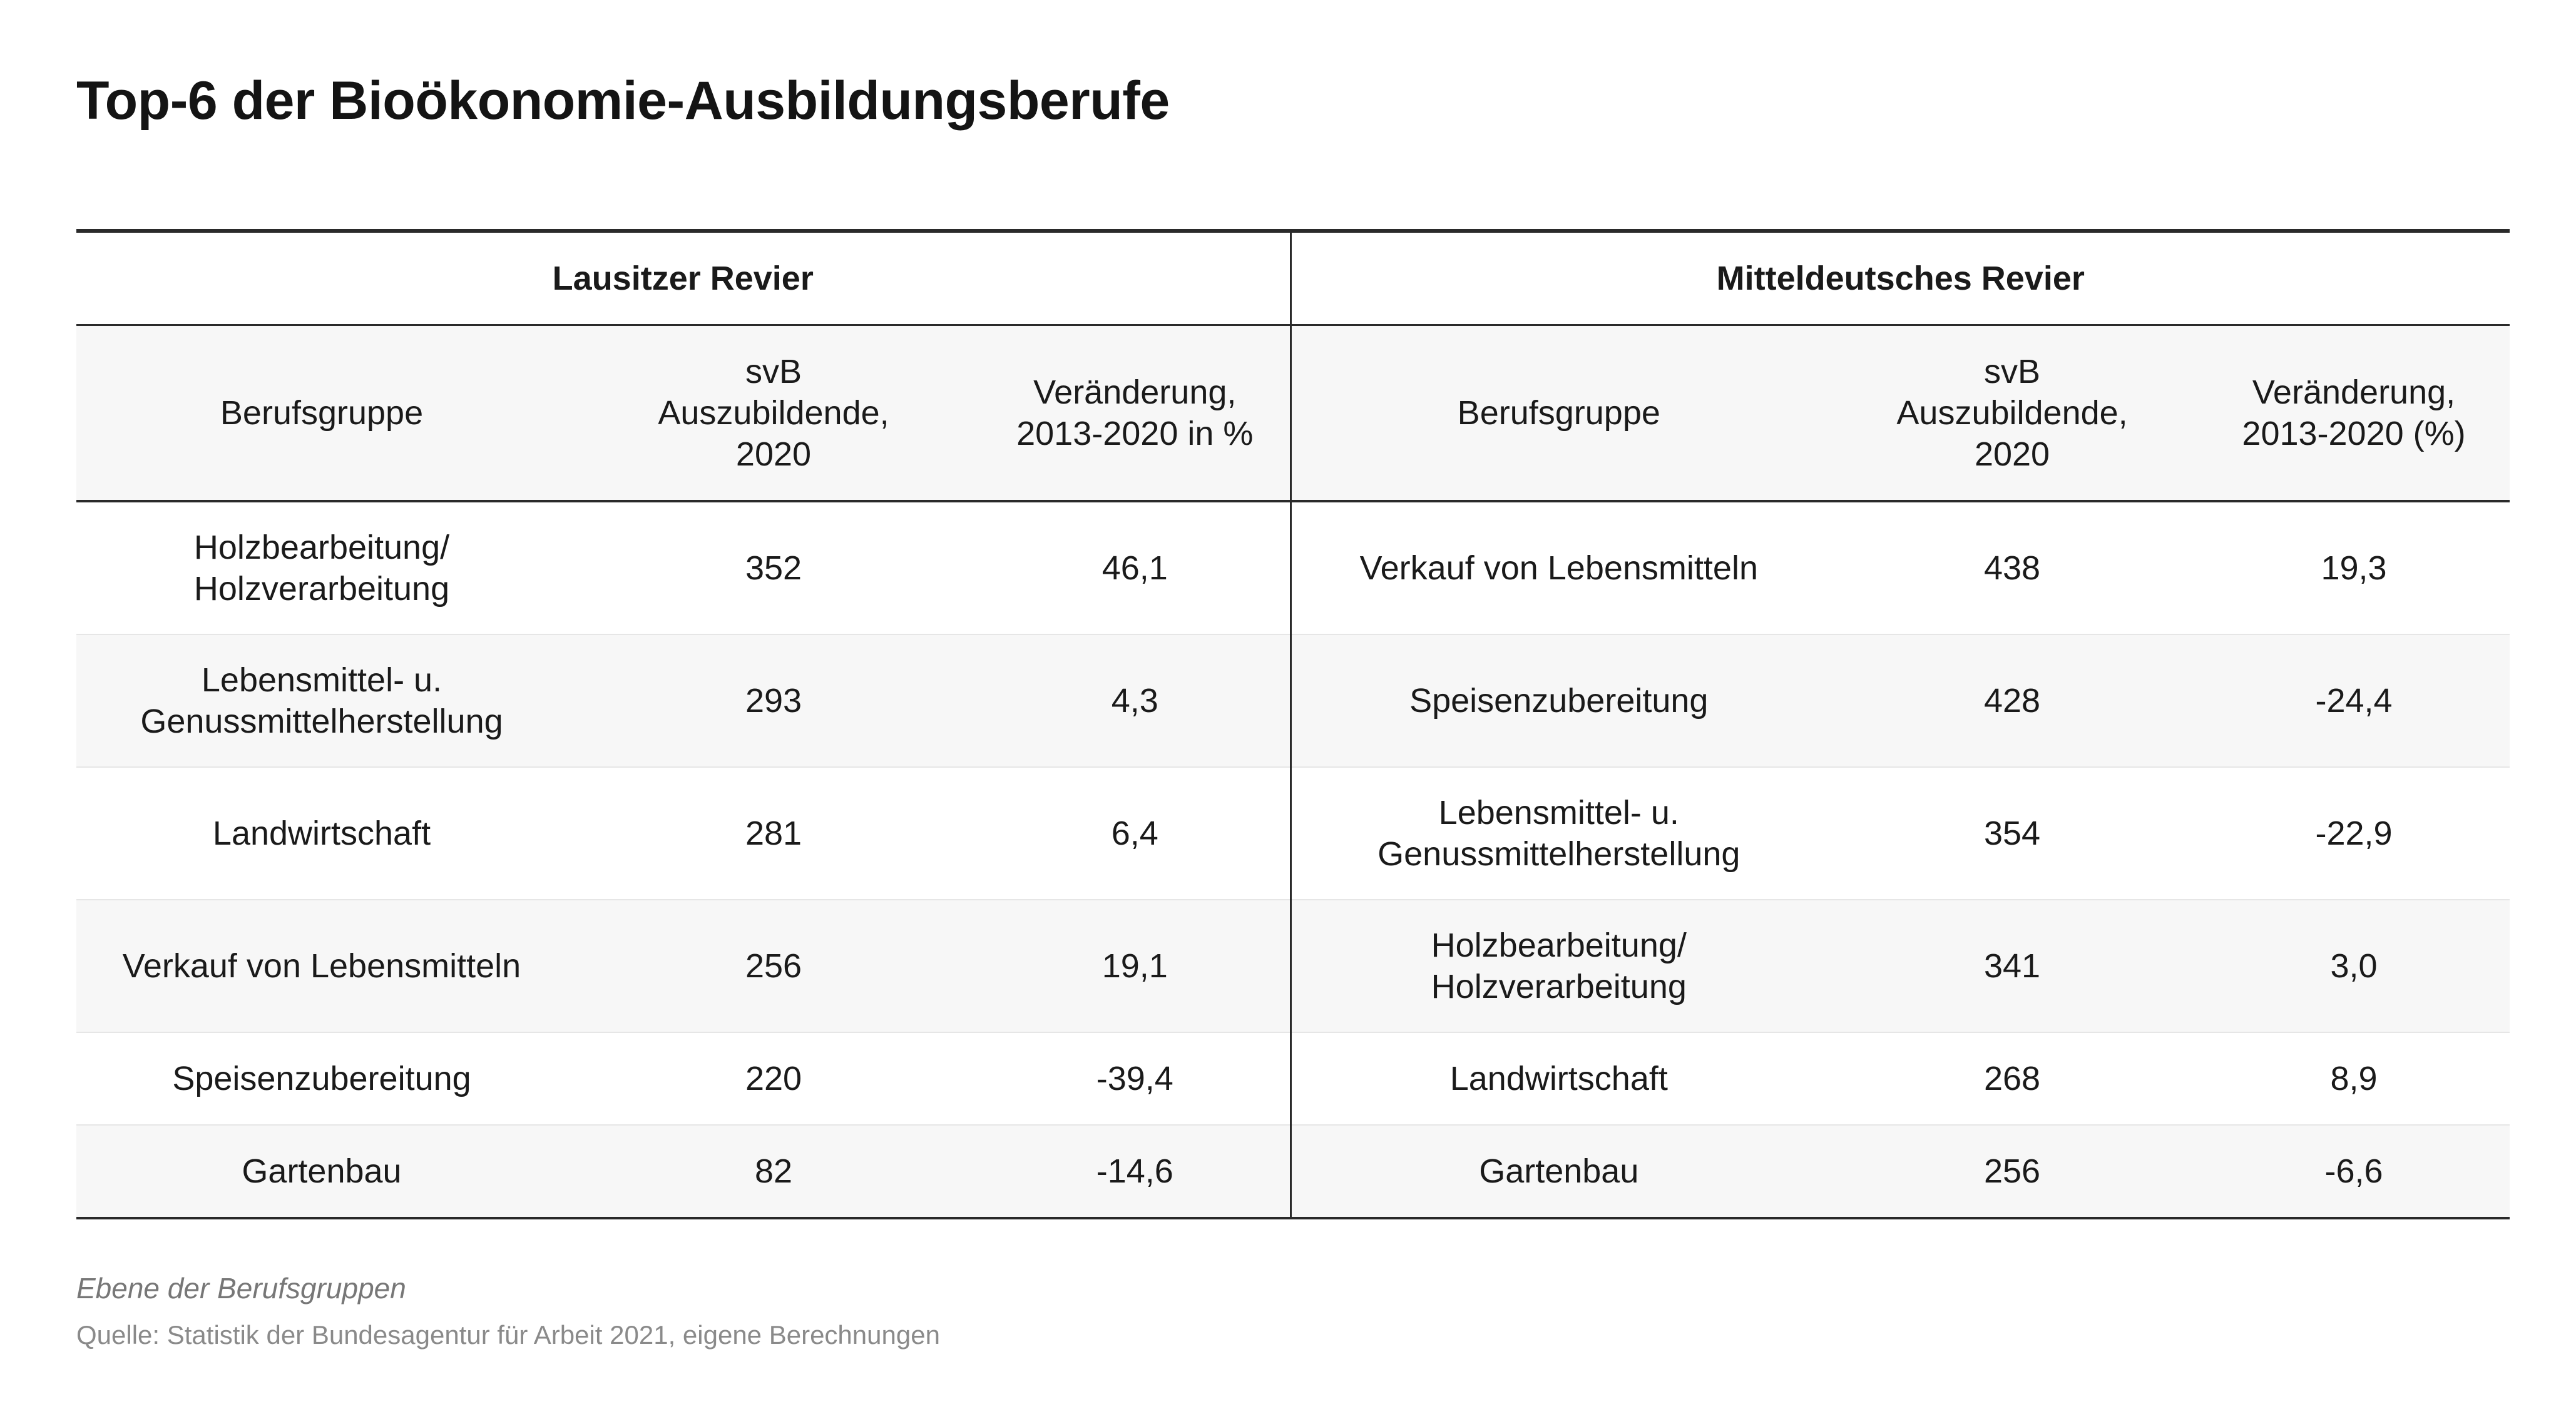 This screenshot has width=2576, height=1424. Describe the element at coordinates (1136, 414) in the screenshot. I see `column-header-veraenderung-left: Veränderung, 2013-2020 in %` at that location.